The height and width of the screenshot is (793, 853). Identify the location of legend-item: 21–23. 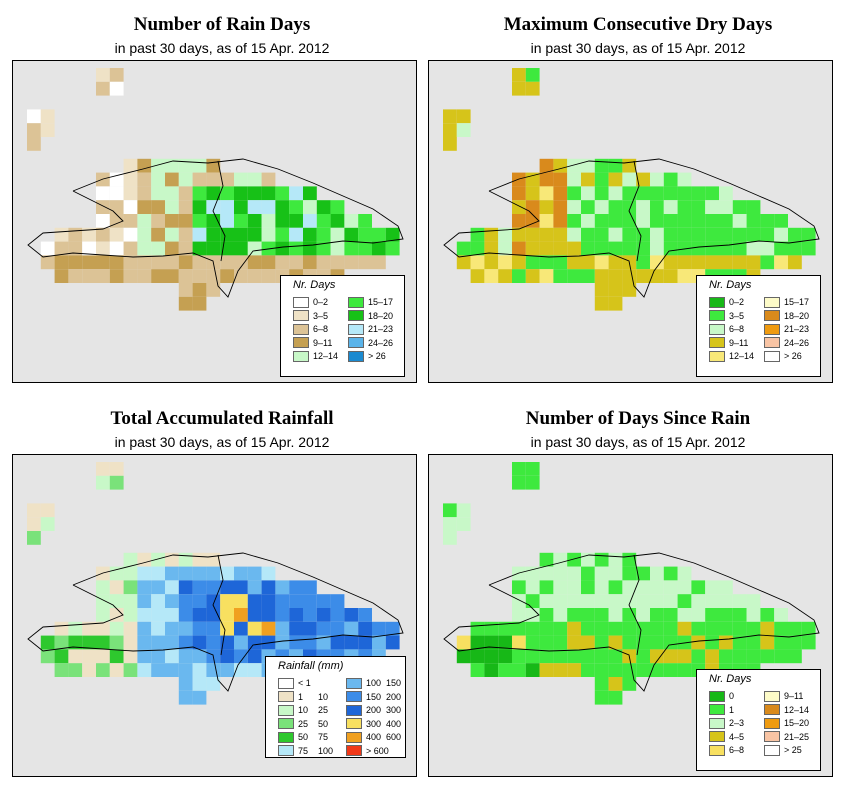
(786, 329).